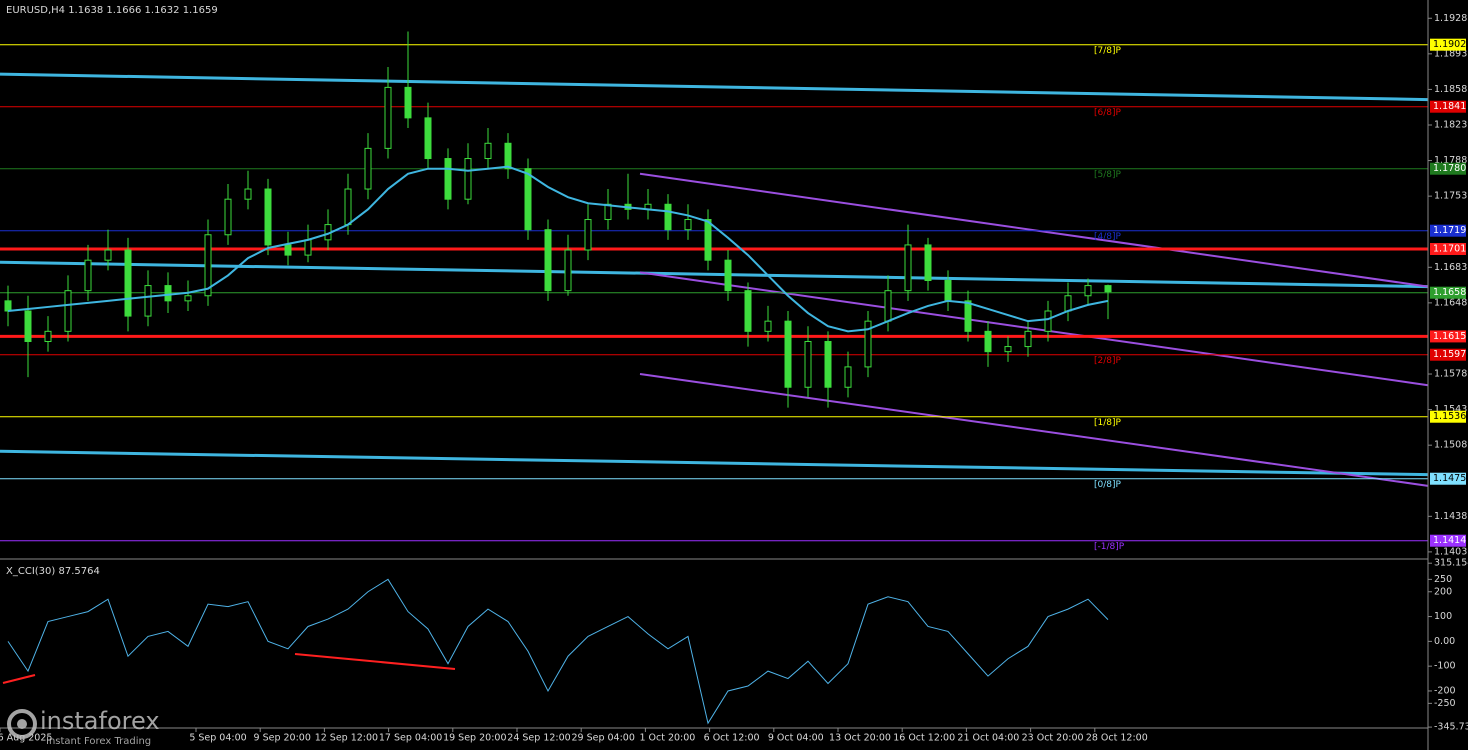  I want to click on level-price-label: 1.1719, so click(1449, 230).